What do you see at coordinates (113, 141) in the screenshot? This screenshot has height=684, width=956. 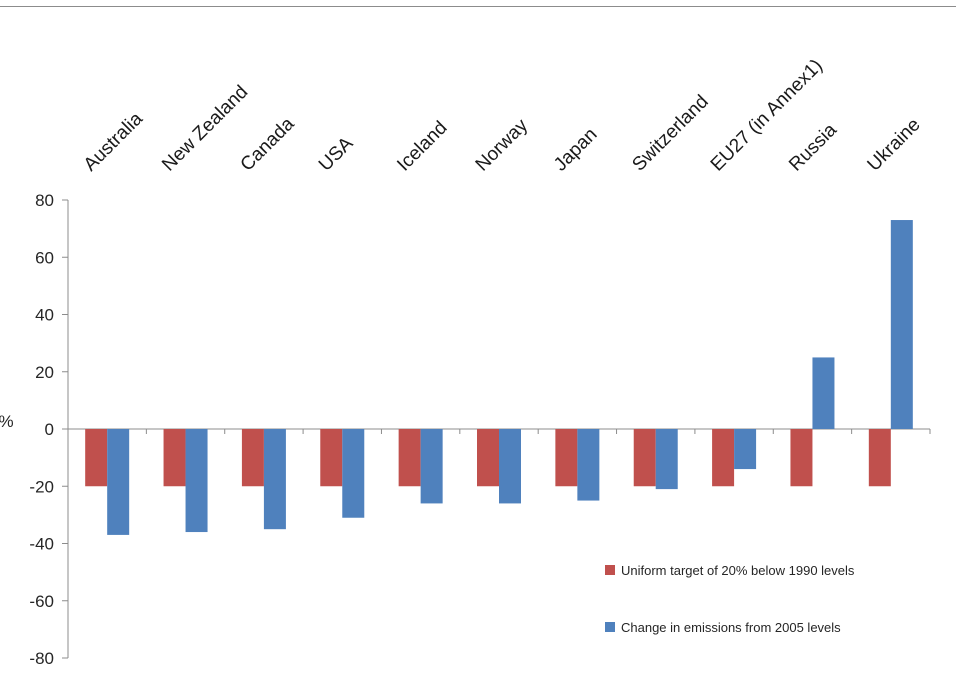 I see `category-label: Australia` at bounding box center [113, 141].